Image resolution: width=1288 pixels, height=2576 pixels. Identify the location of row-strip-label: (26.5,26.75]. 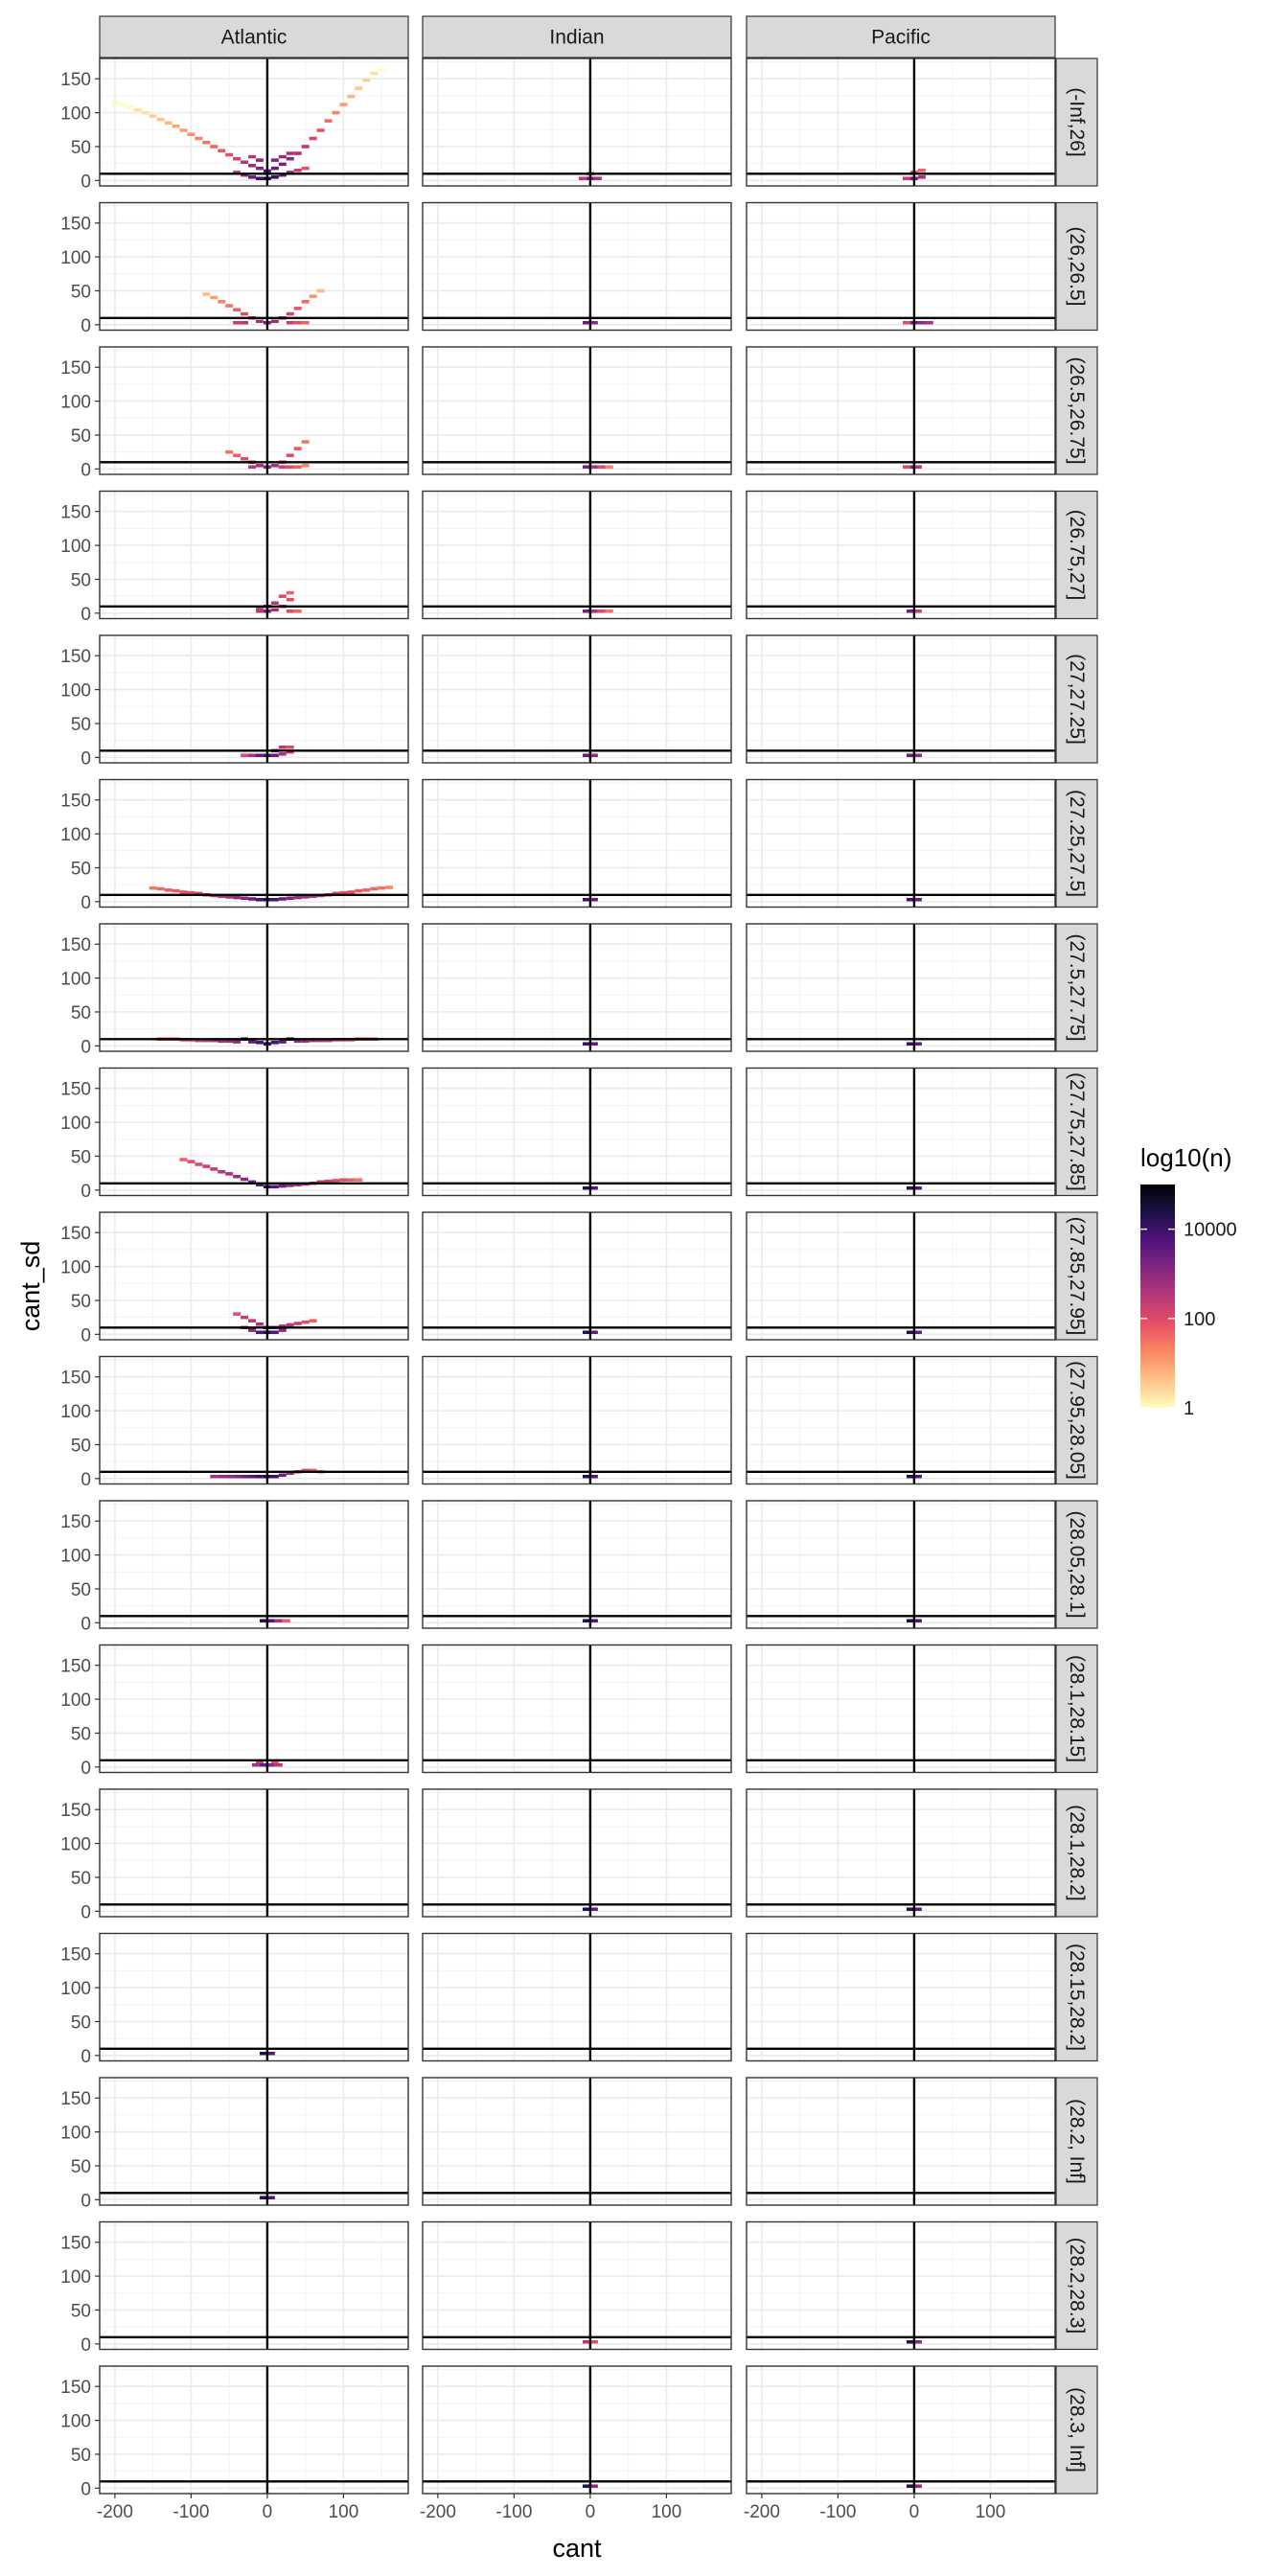
(1077, 410).